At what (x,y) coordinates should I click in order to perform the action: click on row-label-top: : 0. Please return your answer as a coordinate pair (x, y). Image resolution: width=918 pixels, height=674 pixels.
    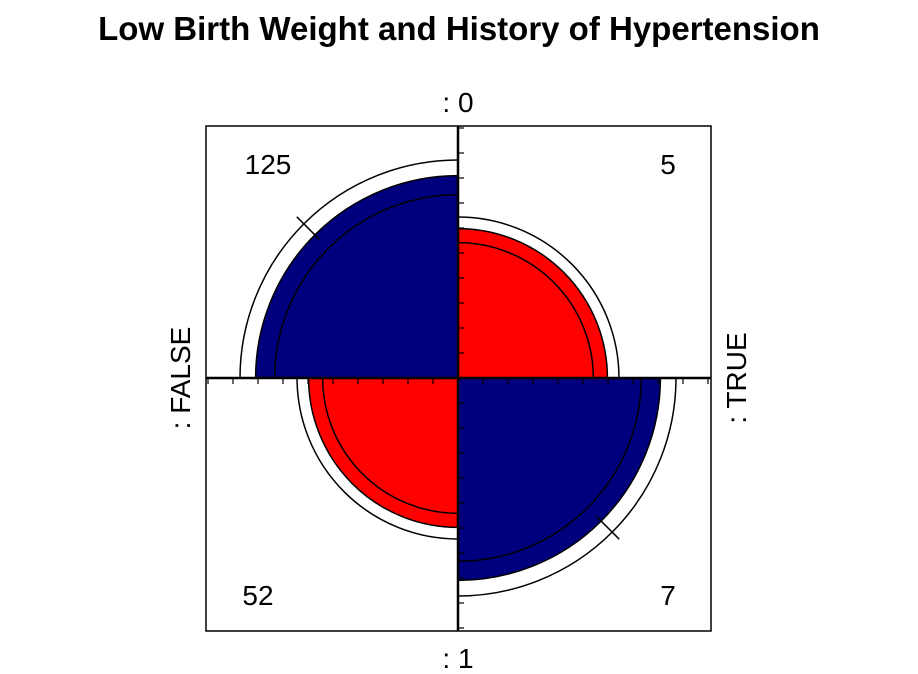
    Looking at the image, I should click on (457, 102).